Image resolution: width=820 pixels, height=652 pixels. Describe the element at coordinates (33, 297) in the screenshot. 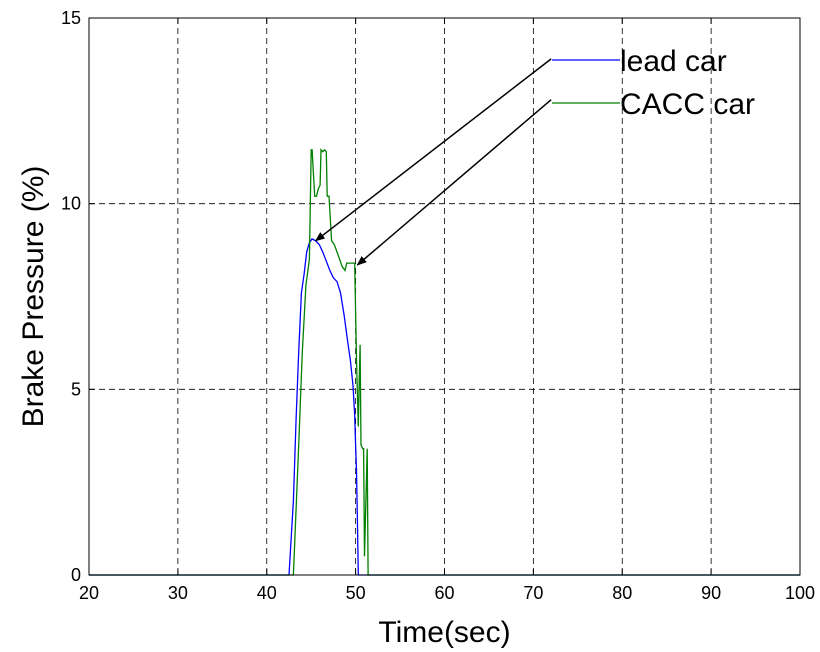

I see `y-axis-label: Brake Pressure (%)` at that location.